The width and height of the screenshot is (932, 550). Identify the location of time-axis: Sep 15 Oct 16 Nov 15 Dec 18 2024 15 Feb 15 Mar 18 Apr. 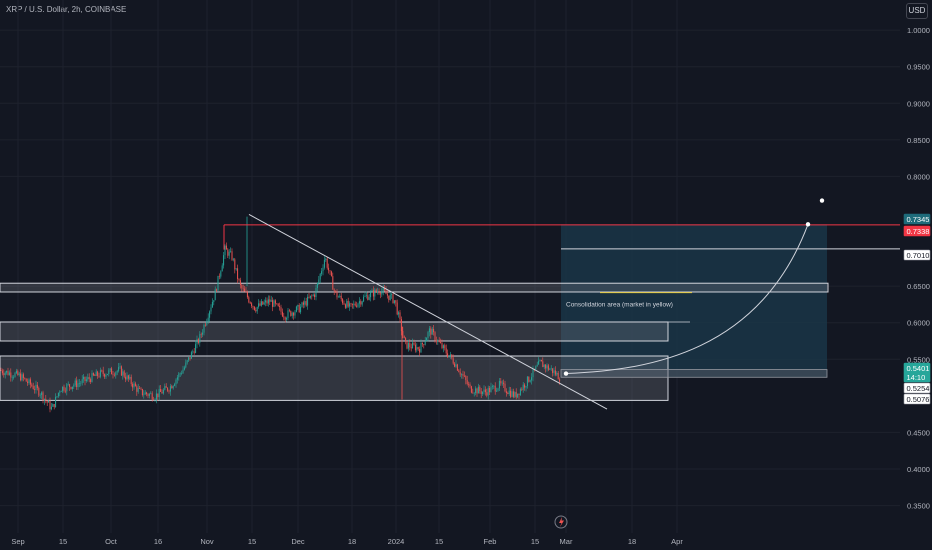
(347, 541).